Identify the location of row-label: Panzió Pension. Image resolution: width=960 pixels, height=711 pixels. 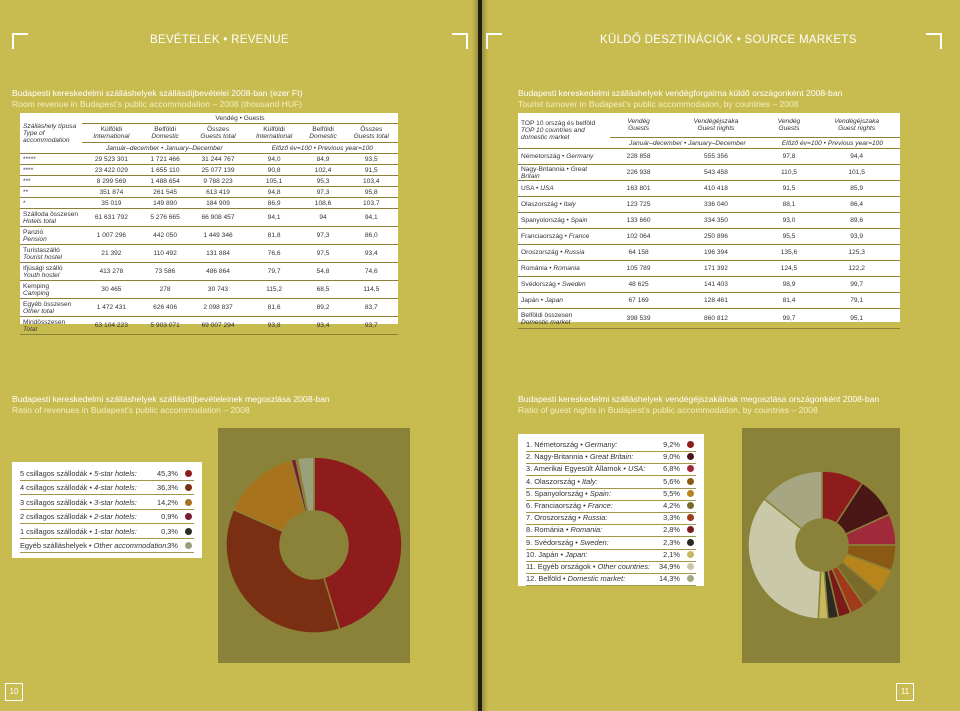
(51, 235).